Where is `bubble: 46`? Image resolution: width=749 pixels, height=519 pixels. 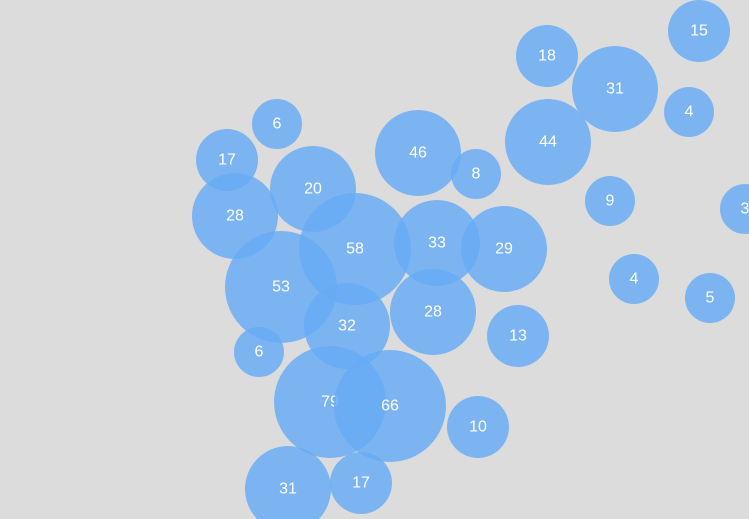
bubble: 46 is located at coordinates (418, 153).